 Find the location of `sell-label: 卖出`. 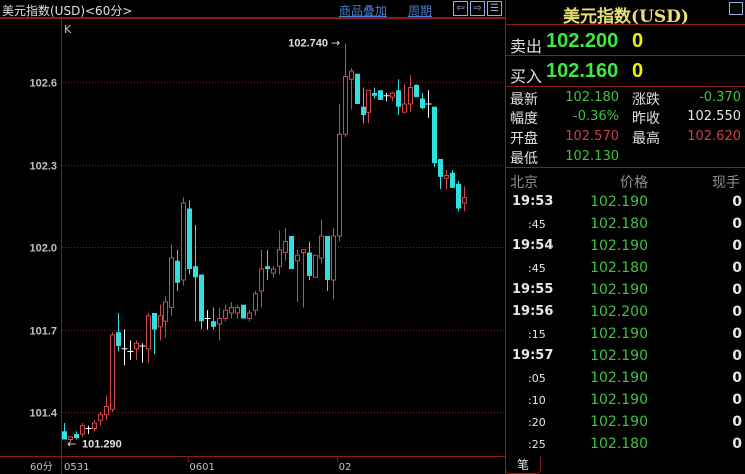

sell-label: 卖出 is located at coordinates (526, 46).